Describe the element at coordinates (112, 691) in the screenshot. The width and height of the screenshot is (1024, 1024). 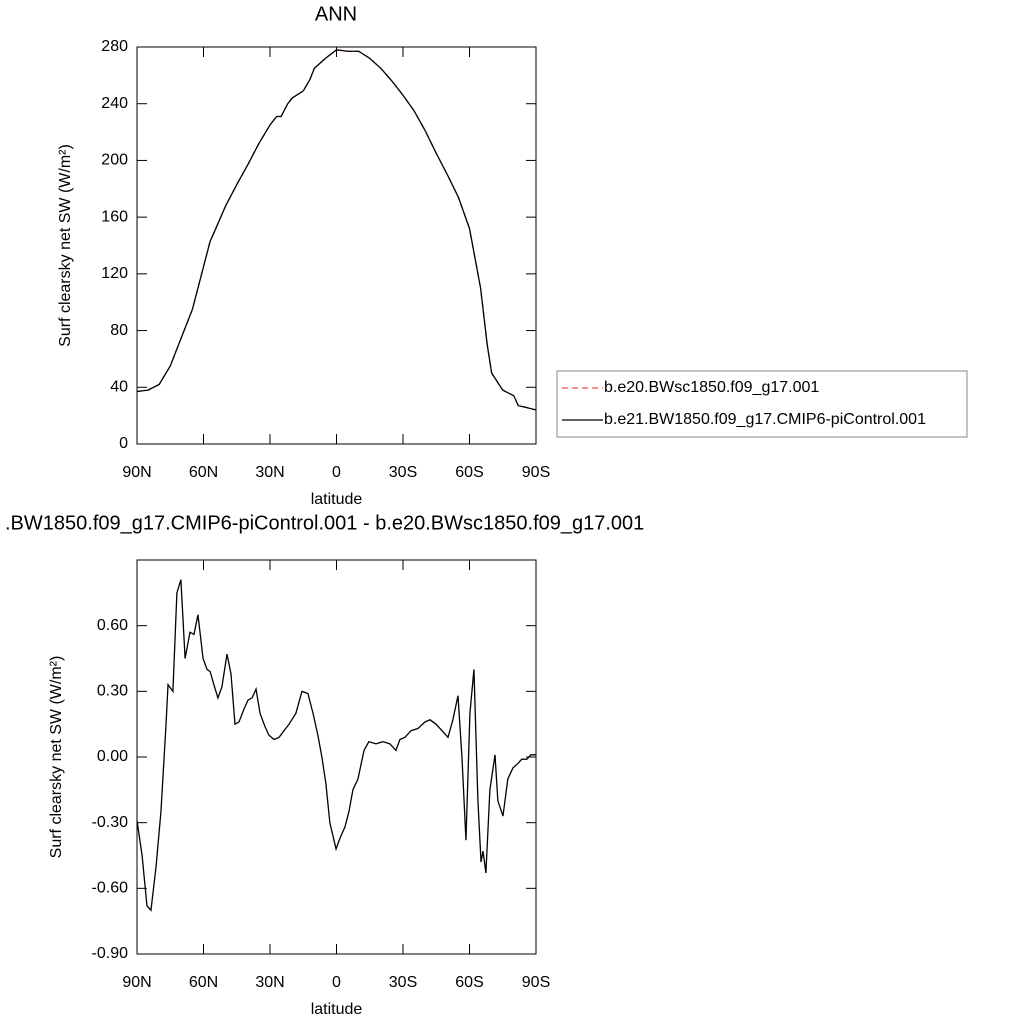
I see `y-tick-label: 0.30` at that location.